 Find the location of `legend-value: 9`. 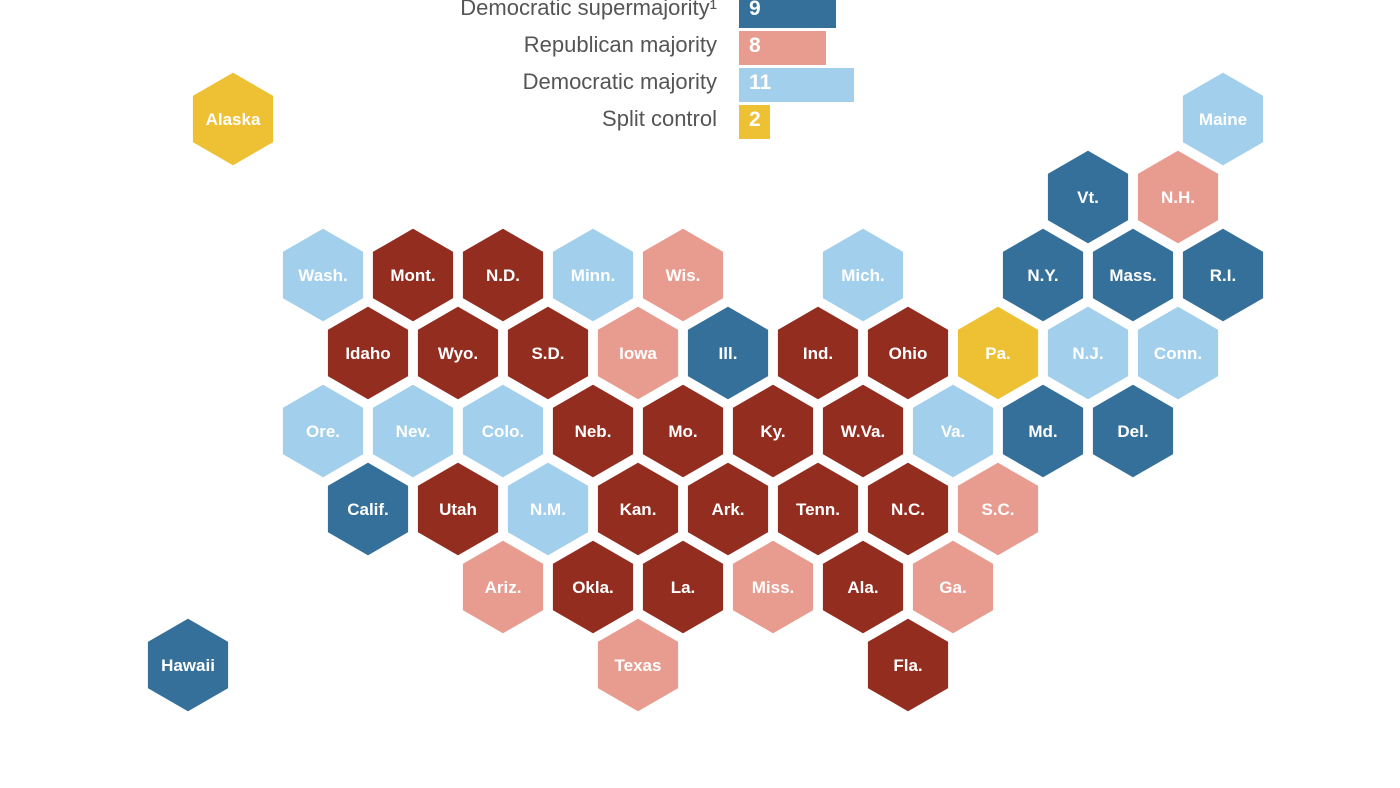

legend-value: 9 is located at coordinates (755, 10).